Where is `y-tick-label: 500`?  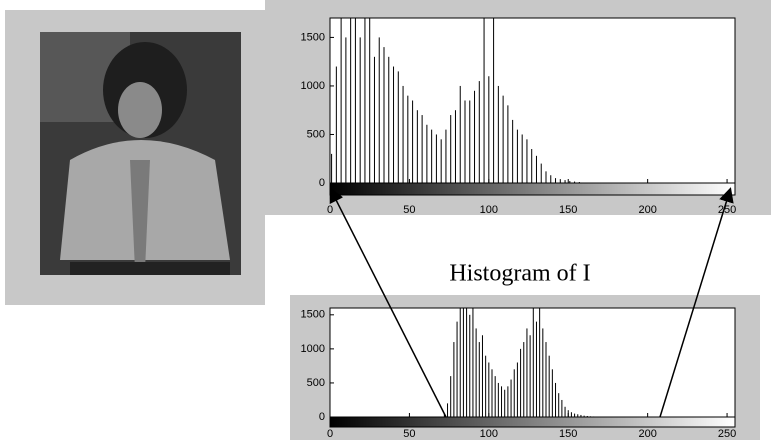 y-tick-label: 500 is located at coordinates (316, 134).